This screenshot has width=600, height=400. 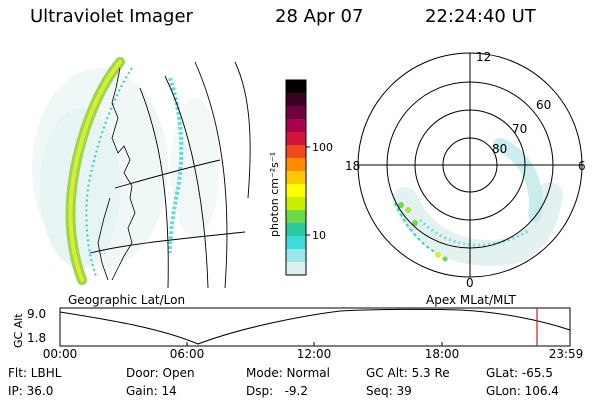 I want to click on mlt-label-18: 18, so click(x=352, y=166).